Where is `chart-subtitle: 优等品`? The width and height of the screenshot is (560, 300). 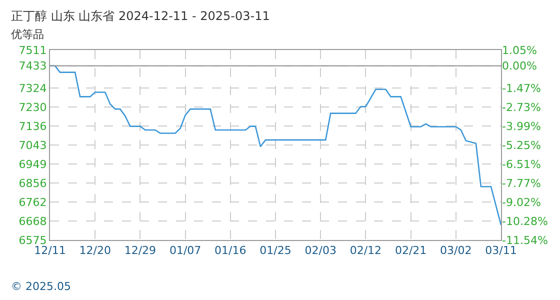 chart-subtitle: 优等品 is located at coordinates (27, 34).